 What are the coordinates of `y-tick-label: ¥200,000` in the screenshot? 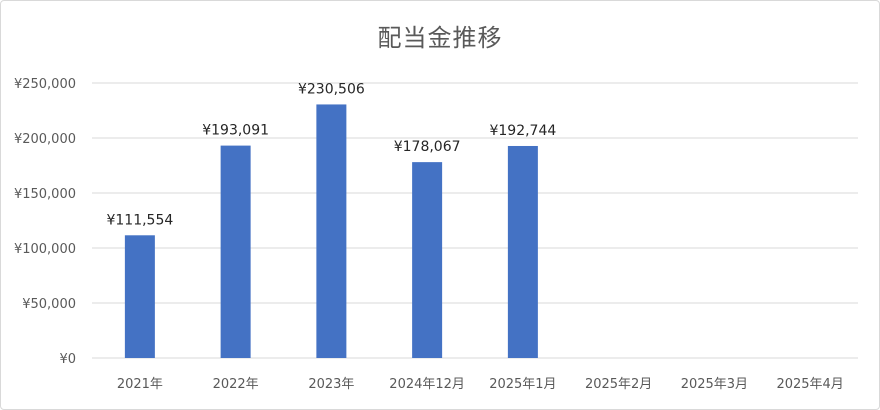 It's located at (45, 139).